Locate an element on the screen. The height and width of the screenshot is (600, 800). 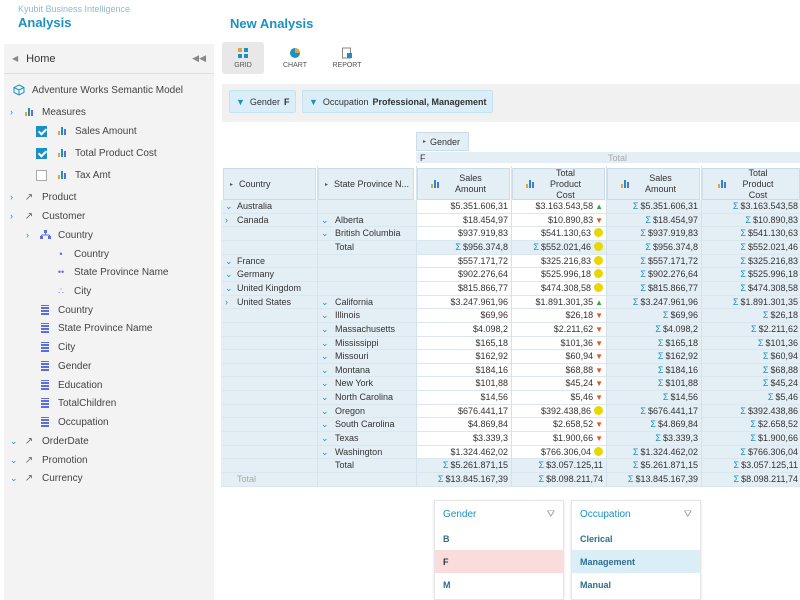
row-header-state: ⌄ Oregon is located at coordinates (343, 411).